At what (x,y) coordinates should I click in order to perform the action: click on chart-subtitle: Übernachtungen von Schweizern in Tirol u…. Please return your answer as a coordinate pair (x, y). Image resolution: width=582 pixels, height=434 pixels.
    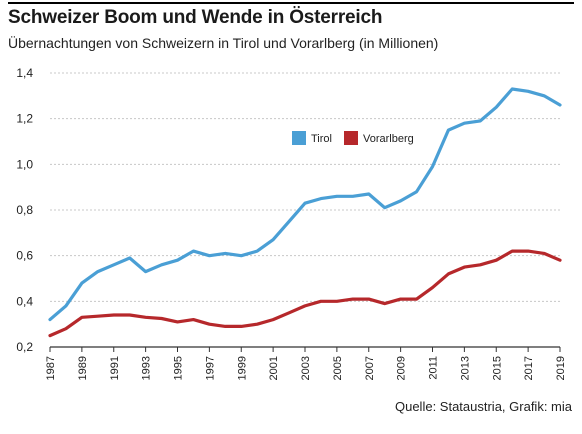
    Looking at the image, I should click on (223, 43).